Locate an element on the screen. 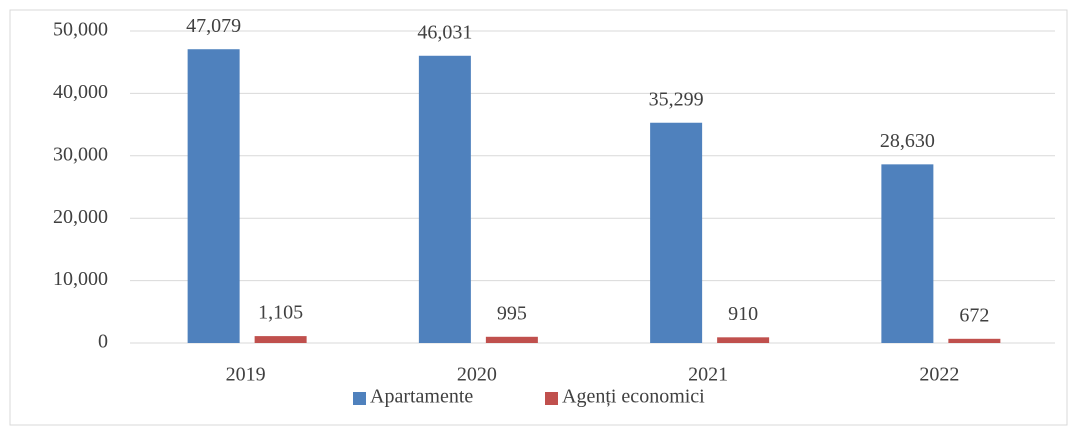  value-label: 28,630 is located at coordinates (907, 141).